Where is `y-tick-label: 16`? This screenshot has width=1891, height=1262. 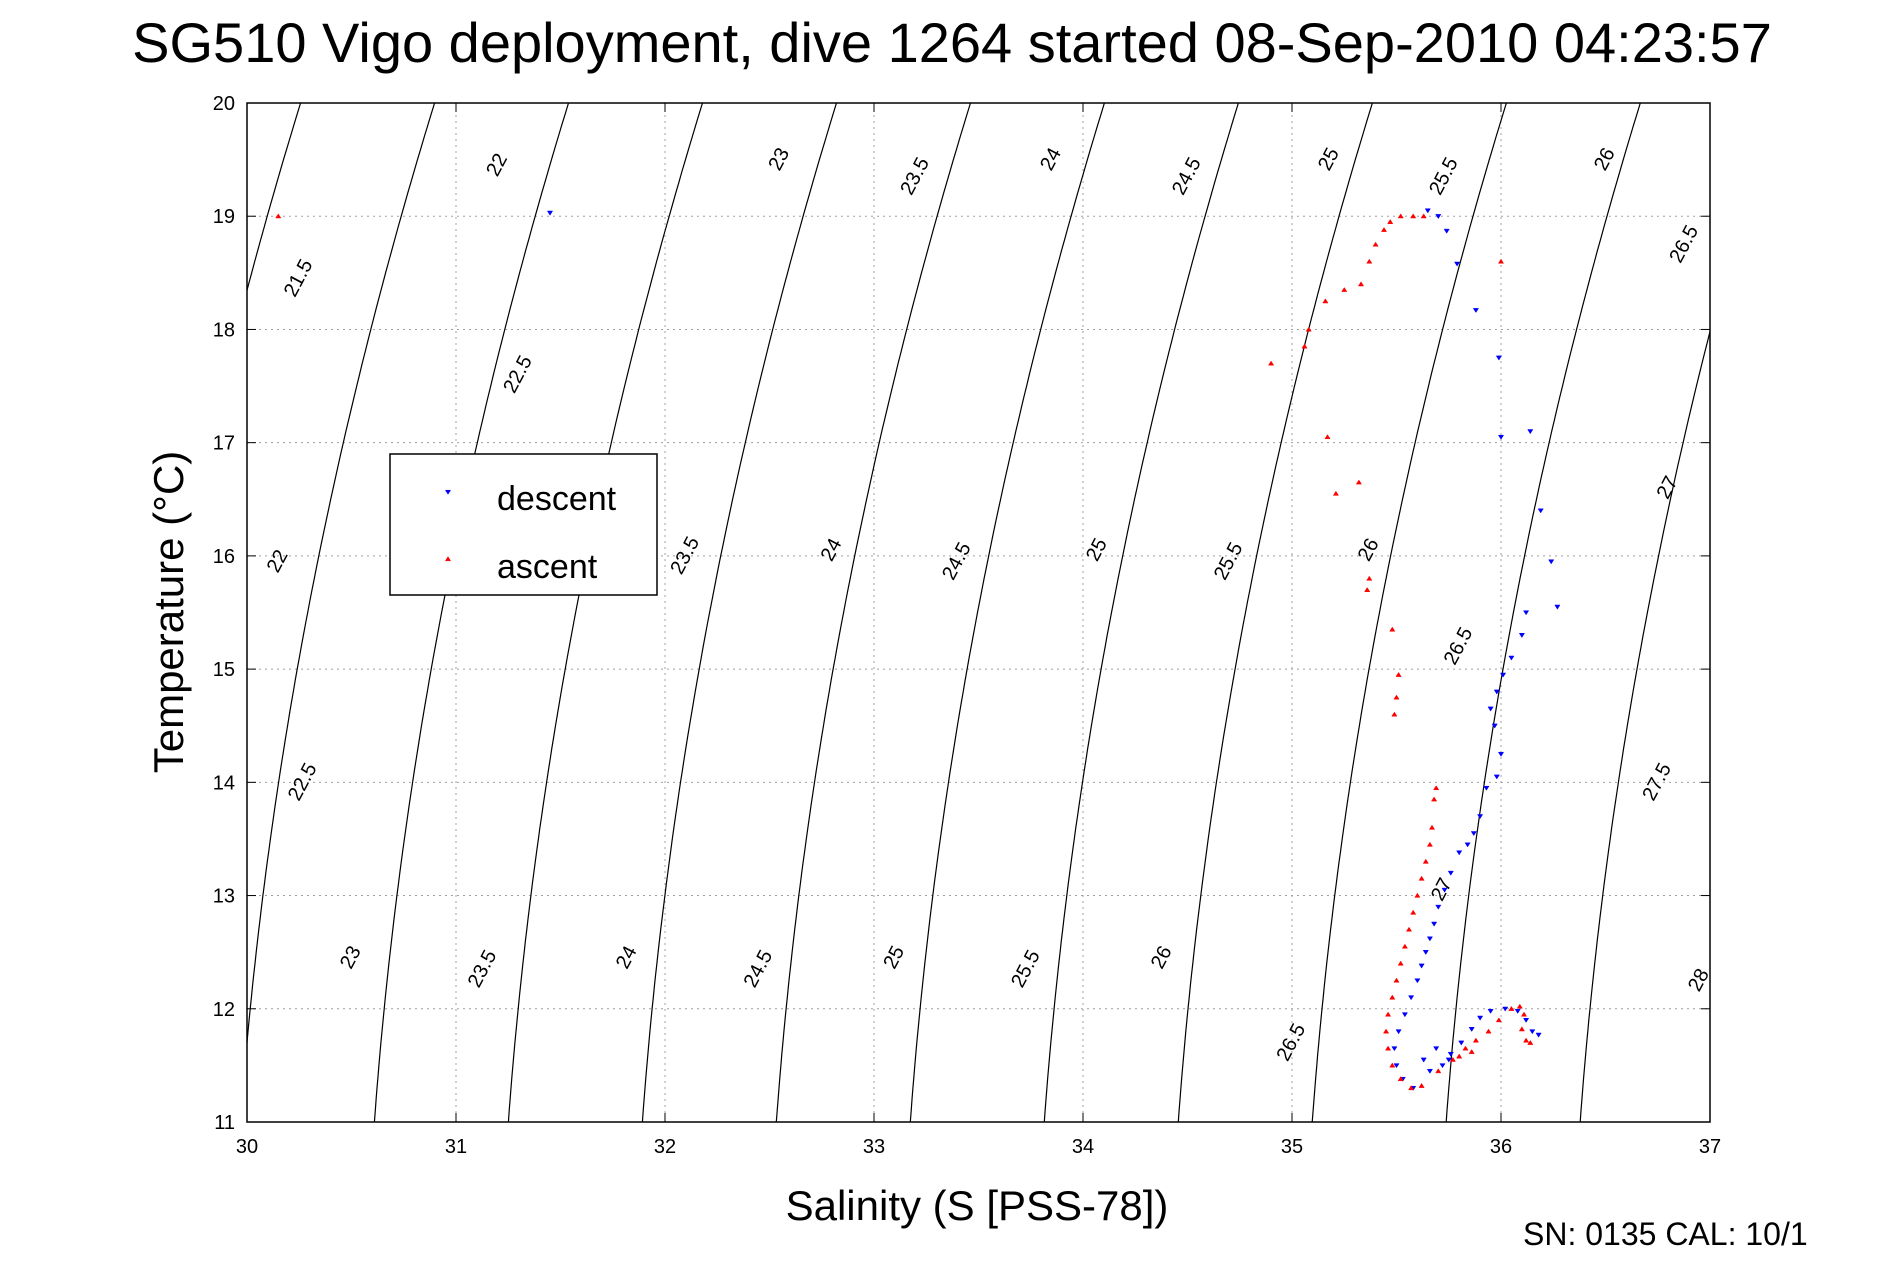 y-tick-label: 16 is located at coordinates (224, 557).